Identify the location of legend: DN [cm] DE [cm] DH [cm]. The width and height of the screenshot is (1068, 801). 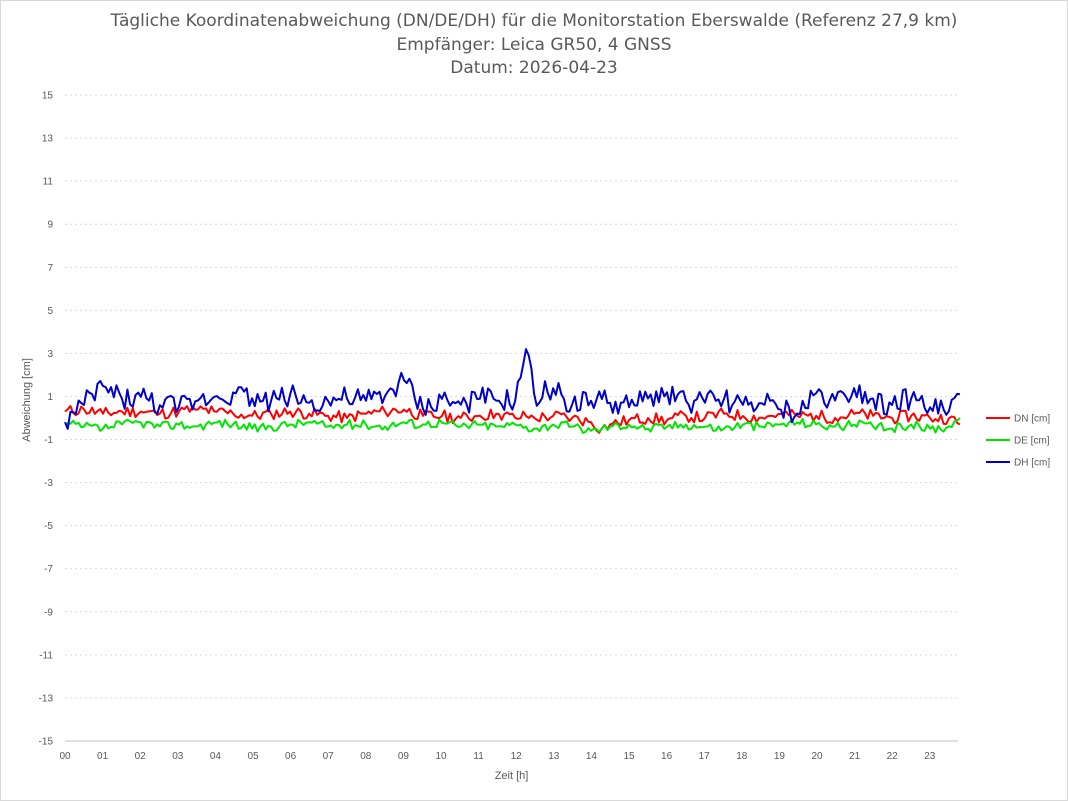
(1018, 441).